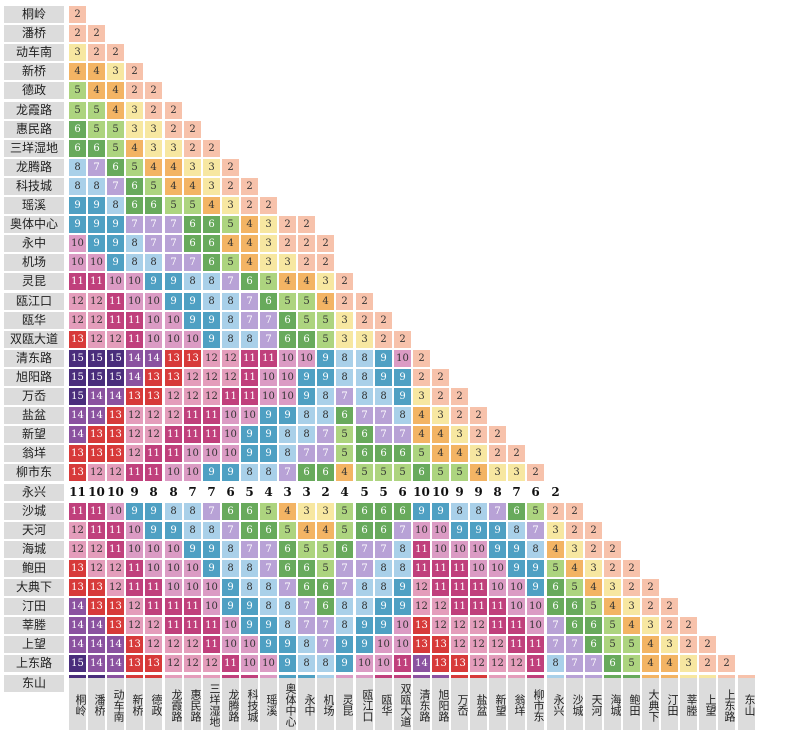 The image size is (800, 733). I want to click on row-label: 惠民路, so click(34, 129).